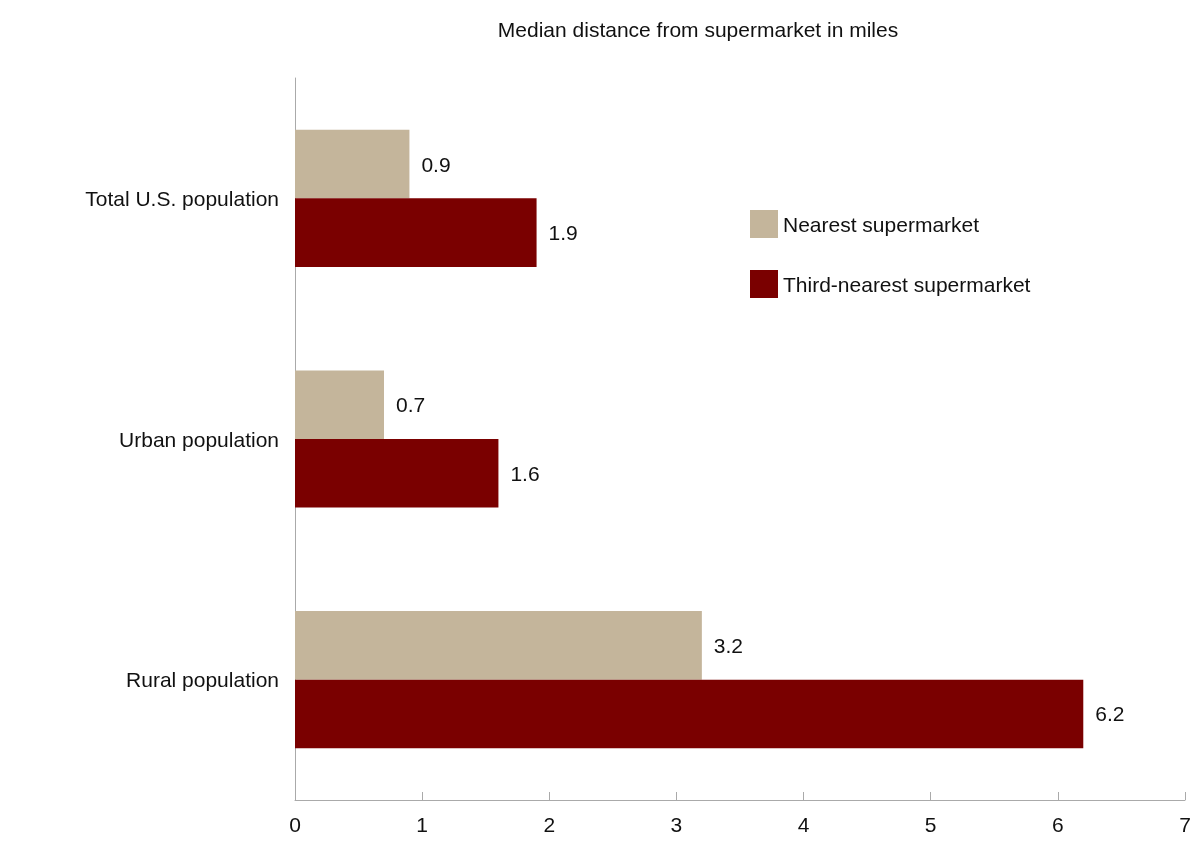  Describe the element at coordinates (907, 284) in the screenshot. I see `legend-label: Third-nearest supermarket` at that location.